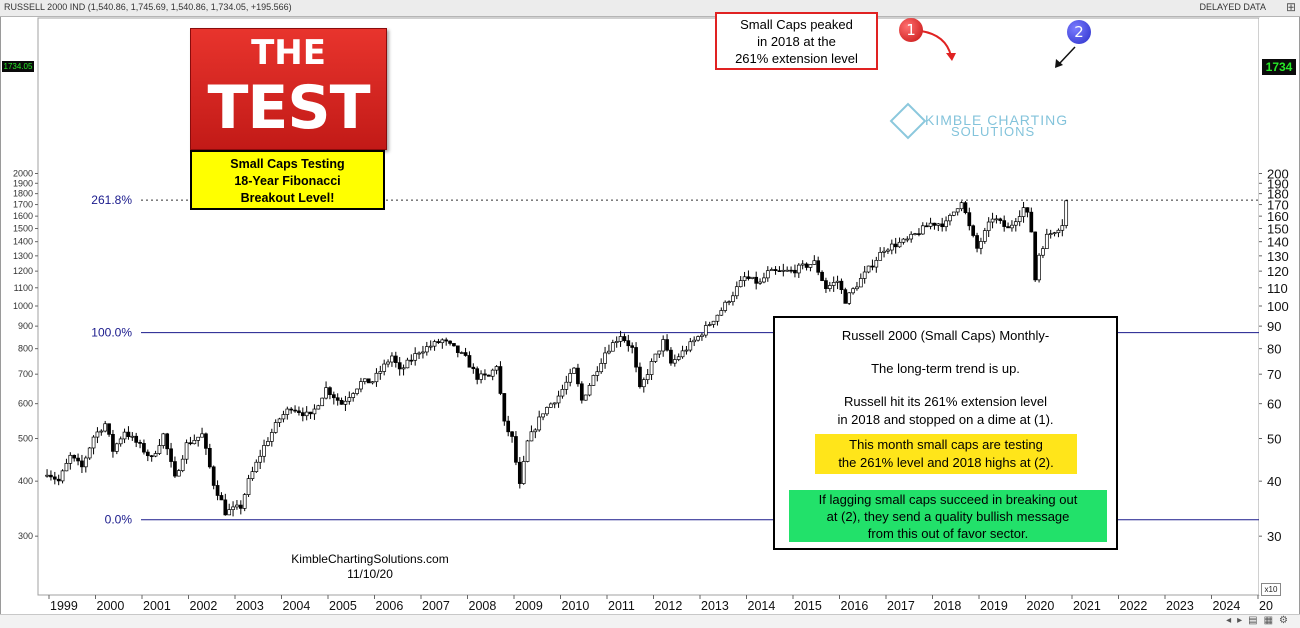  Describe the element at coordinates (945, 419) in the screenshot. I see `commentary-line-2b: in 2018 and stopped on a dime at (1).` at that location.